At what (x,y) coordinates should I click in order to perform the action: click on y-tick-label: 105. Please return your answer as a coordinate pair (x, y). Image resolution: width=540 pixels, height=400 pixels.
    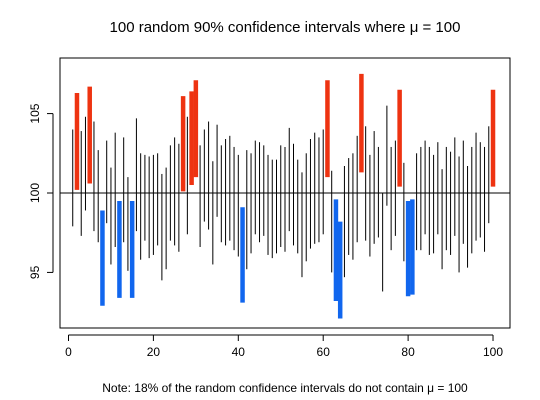
    Looking at the image, I should click on (35, 113).